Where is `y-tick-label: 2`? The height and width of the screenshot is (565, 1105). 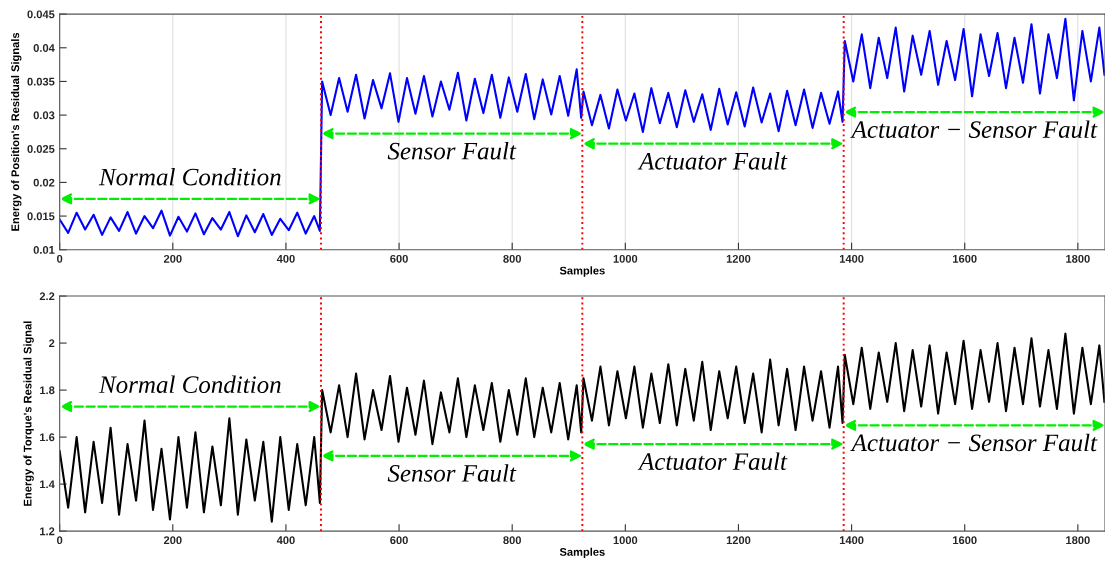 y-tick-label: 2 is located at coordinates (52, 343).